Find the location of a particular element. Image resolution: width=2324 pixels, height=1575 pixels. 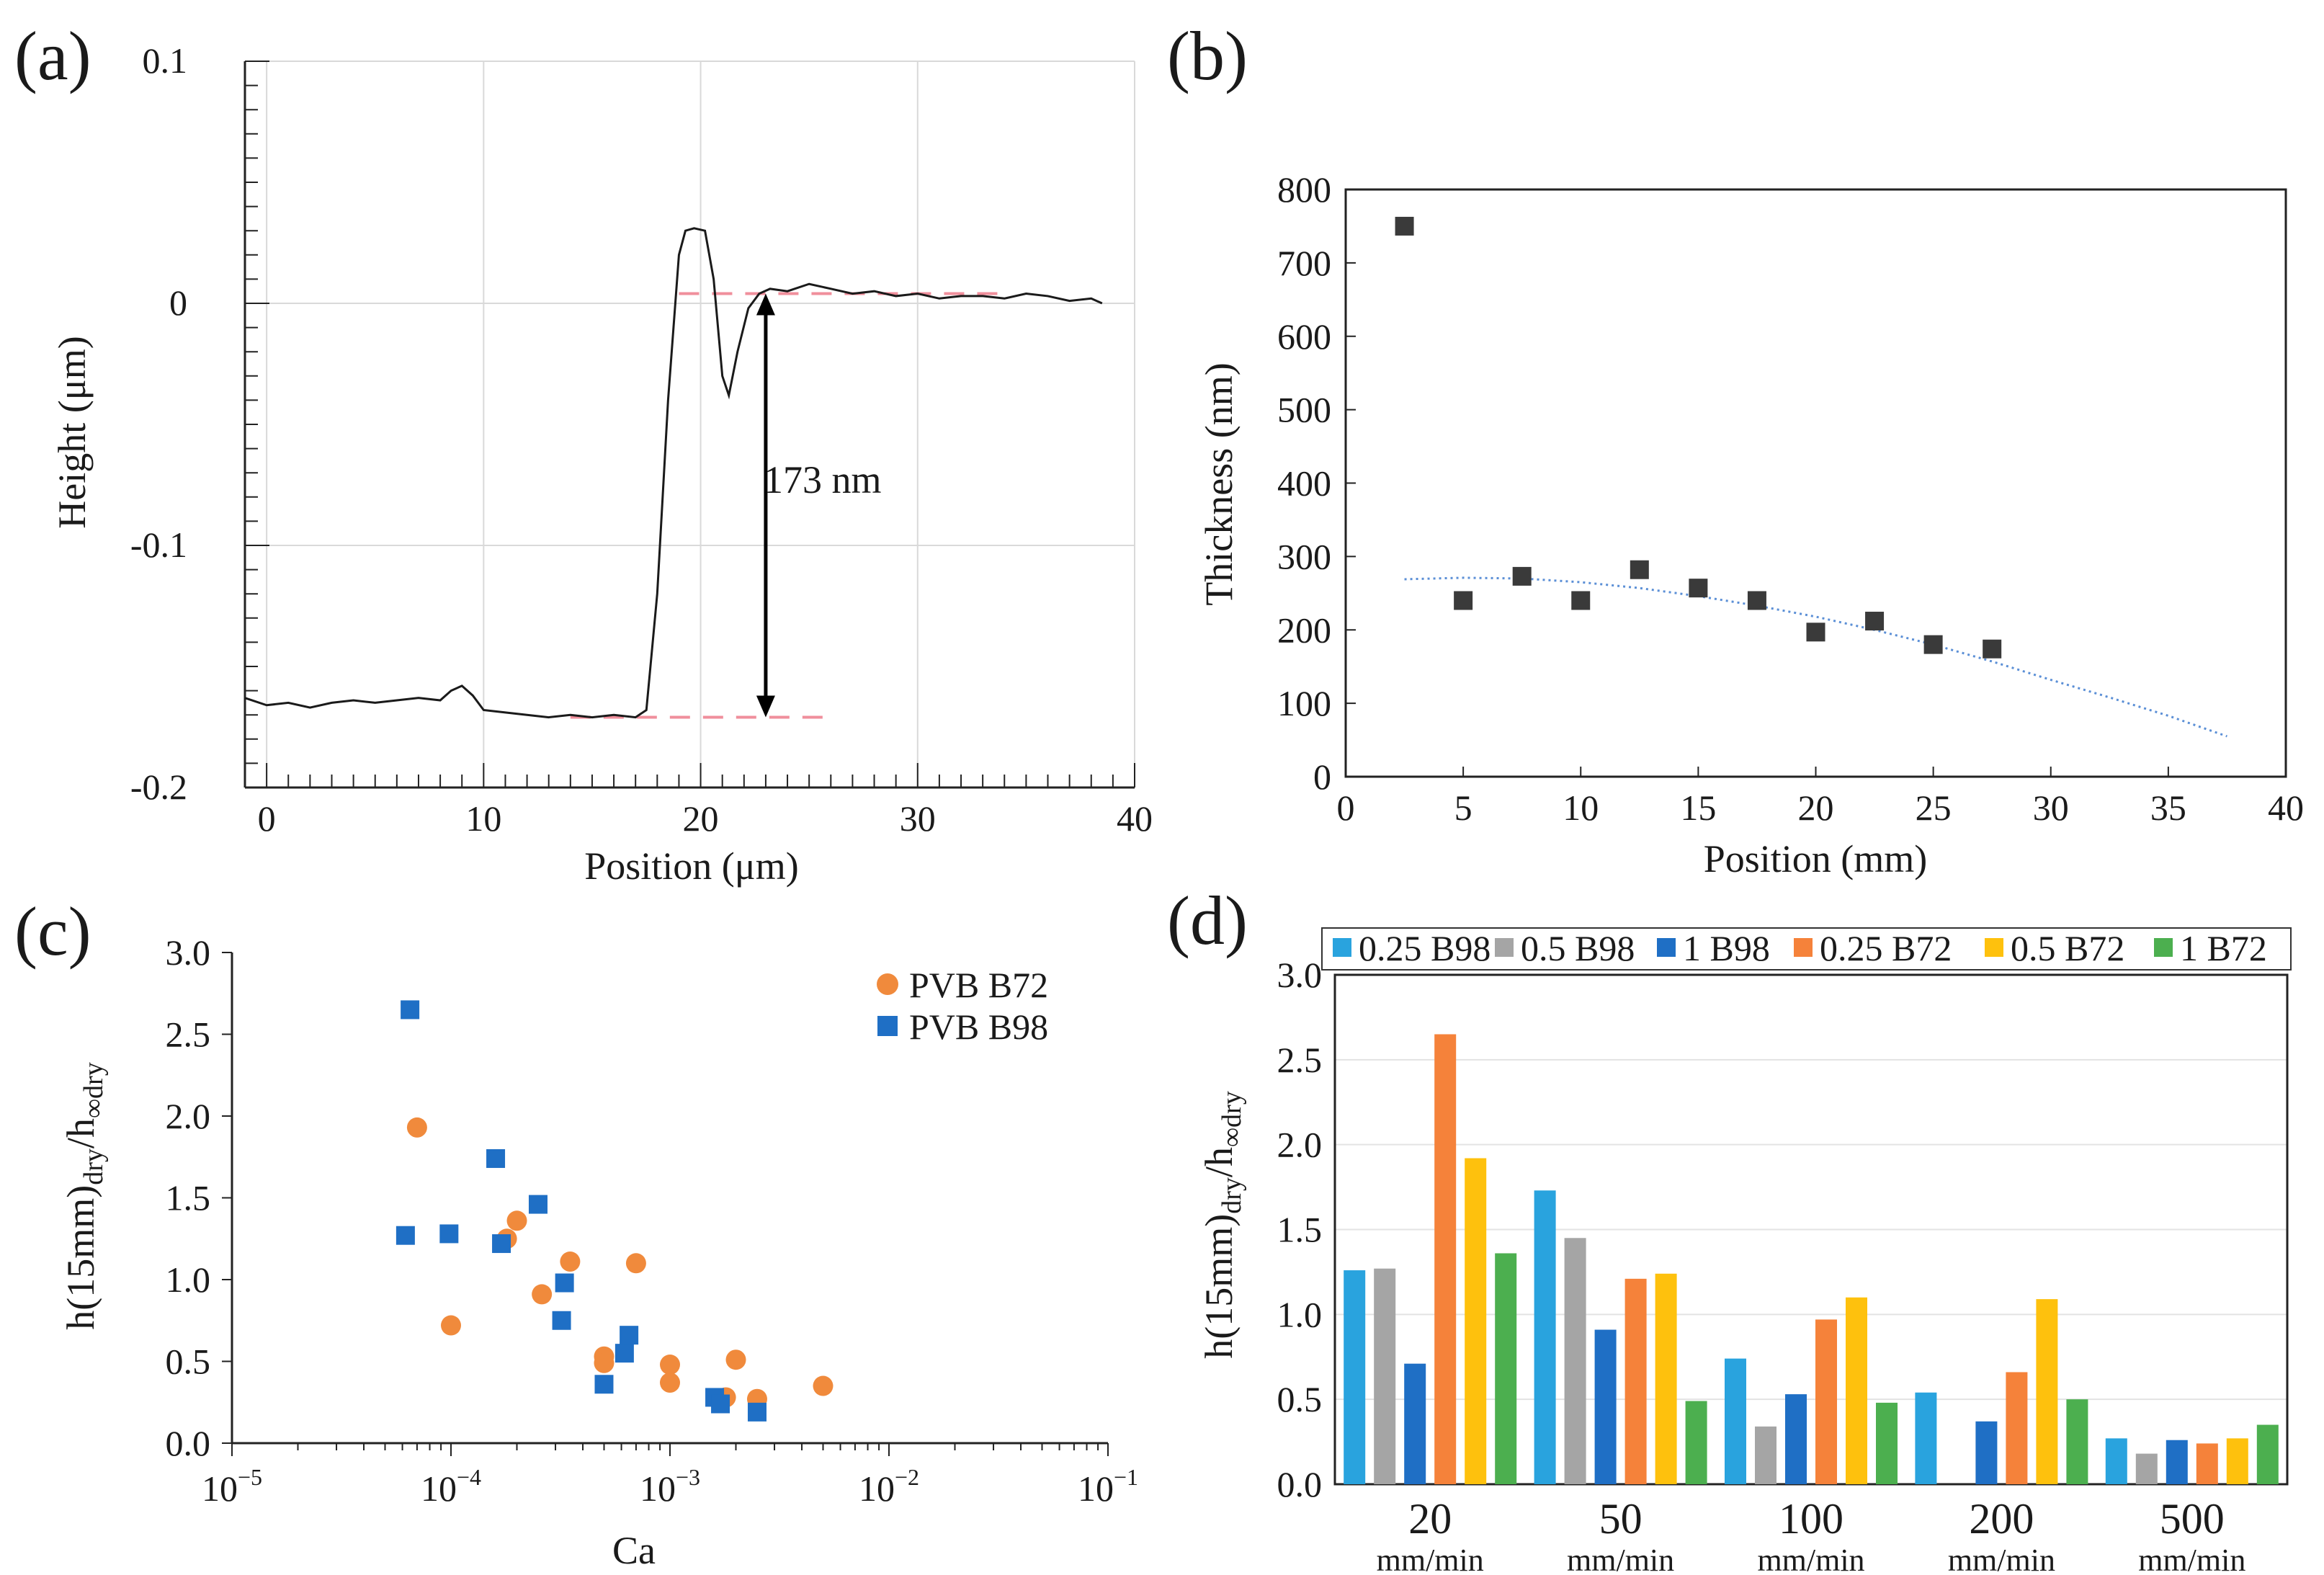

step-height-arrow is located at coordinates (765, 506).